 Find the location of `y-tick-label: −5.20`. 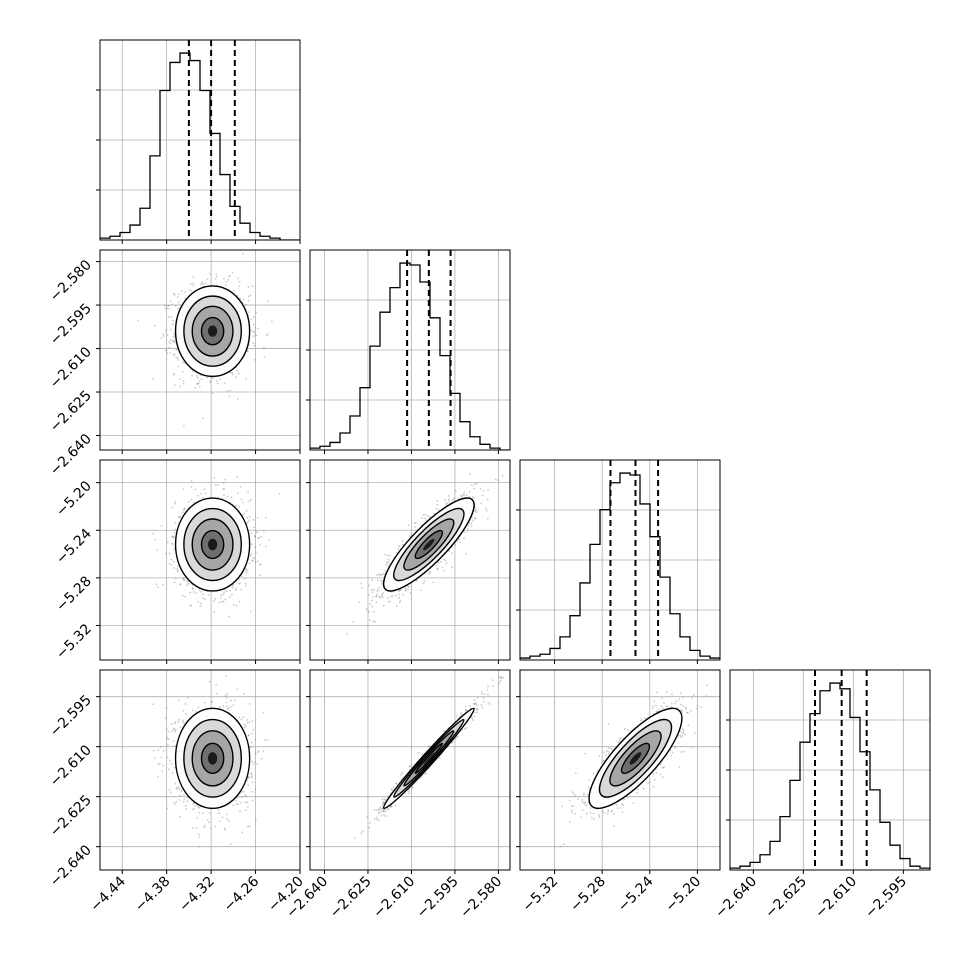

y-tick-label: −5.20 is located at coordinates (74, 499).